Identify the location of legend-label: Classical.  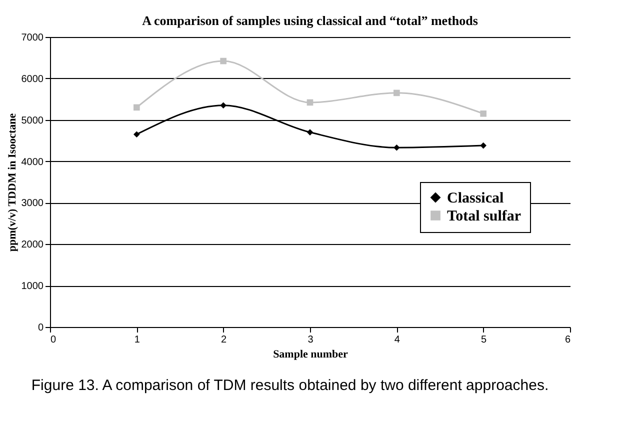
(475, 198).